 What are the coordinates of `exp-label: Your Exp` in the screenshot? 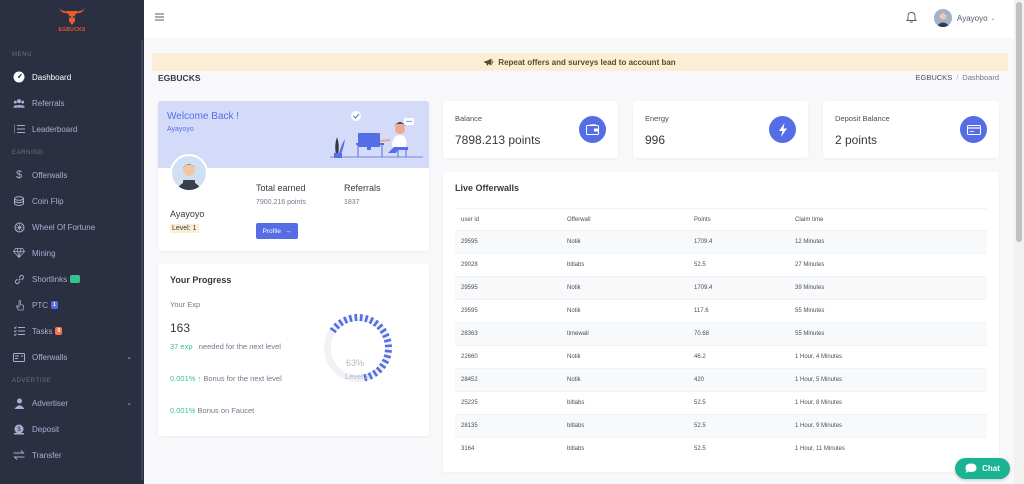 It's located at (185, 304).